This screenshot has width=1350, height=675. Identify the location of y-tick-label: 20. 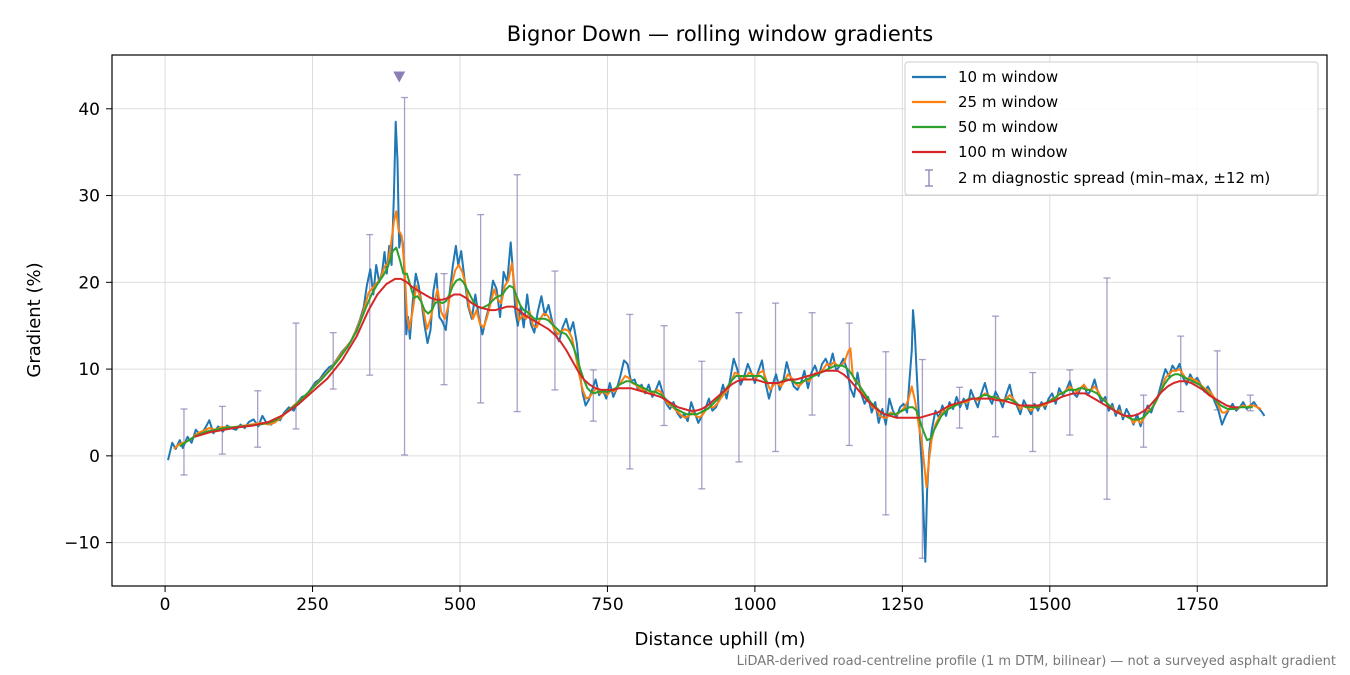
(89, 283).